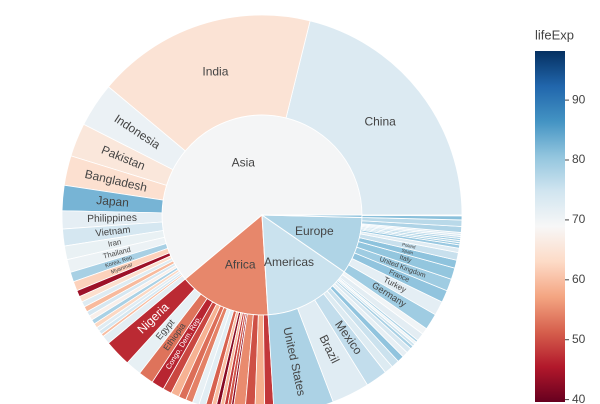 The height and width of the screenshot is (404, 600). What do you see at coordinates (113, 232) in the screenshot?
I see `country-label: Vietnam` at bounding box center [113, 232].